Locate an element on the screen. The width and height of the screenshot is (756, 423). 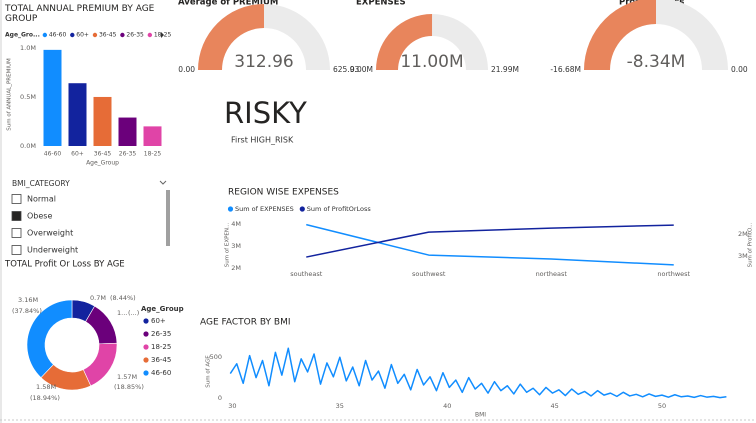
x-tick-label: 46-60 is located at coordinates (53, 154).